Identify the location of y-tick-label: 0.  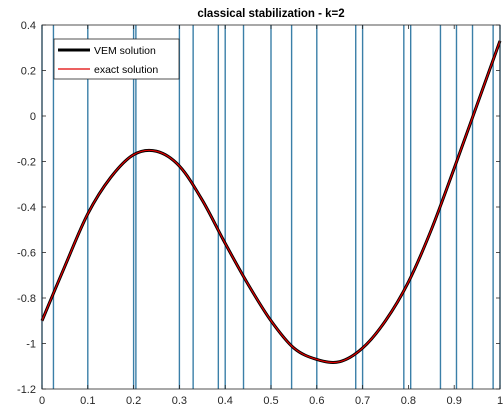
(33, 117).